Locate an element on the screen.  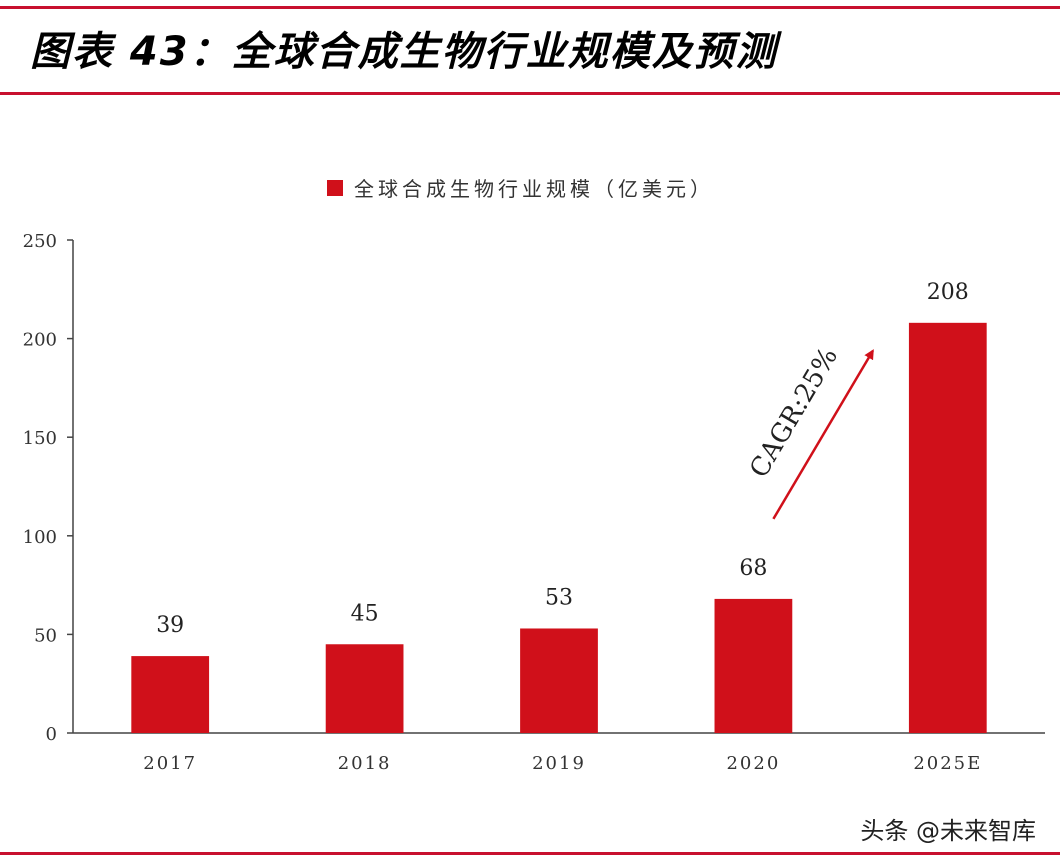
bar-2019 is located at coordinates (559, 680).